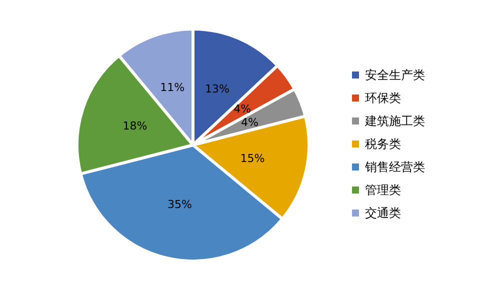  Describe the element at coordinates (383, 98) in the screenshot. I see `legend-label: 环保类` at that location.